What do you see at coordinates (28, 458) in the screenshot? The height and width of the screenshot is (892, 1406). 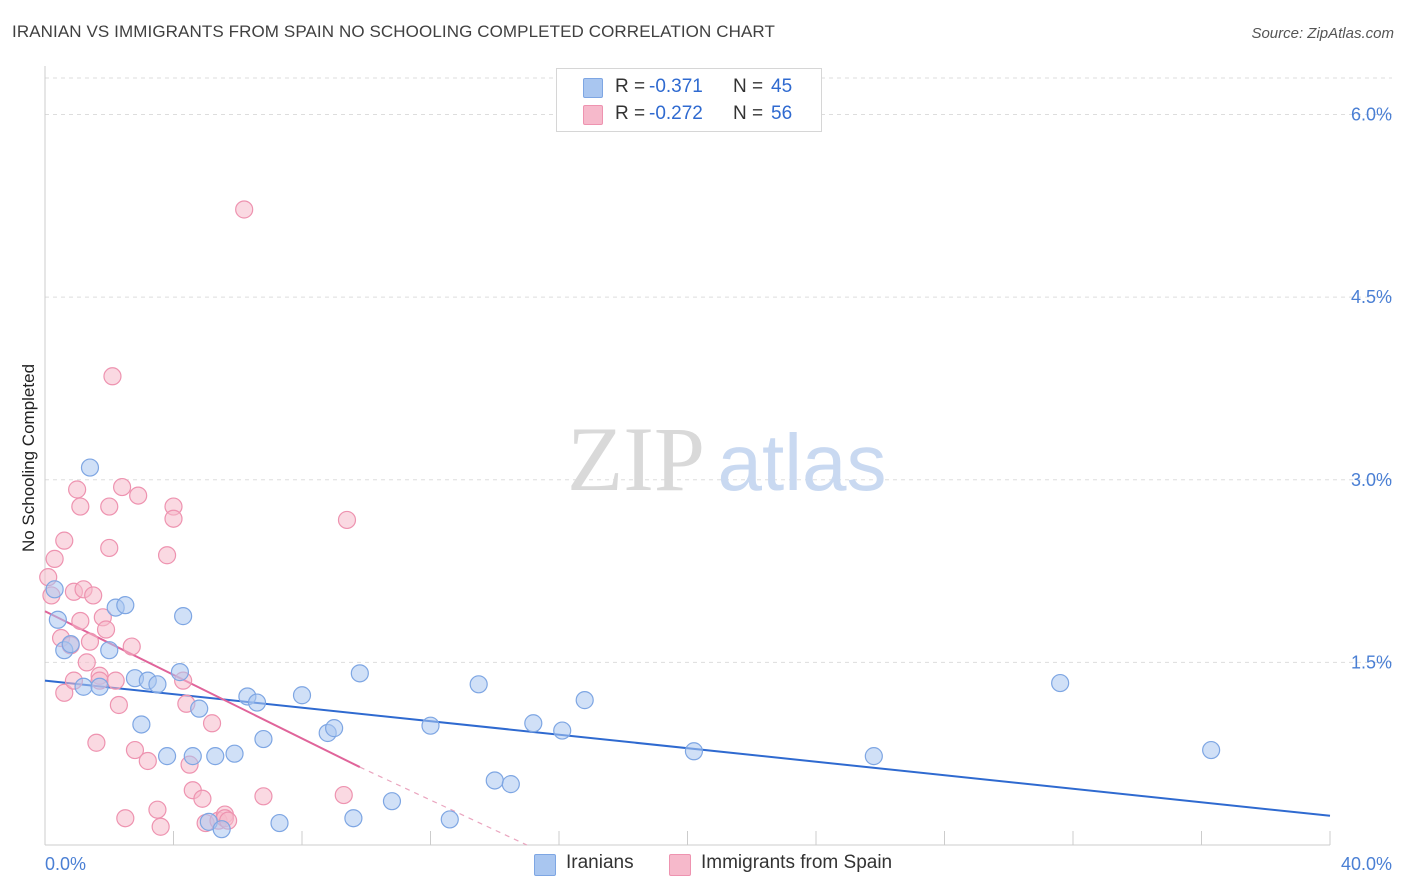 I see `y-axis-label: No Schooling Completed` at bounding box center [28, 458].